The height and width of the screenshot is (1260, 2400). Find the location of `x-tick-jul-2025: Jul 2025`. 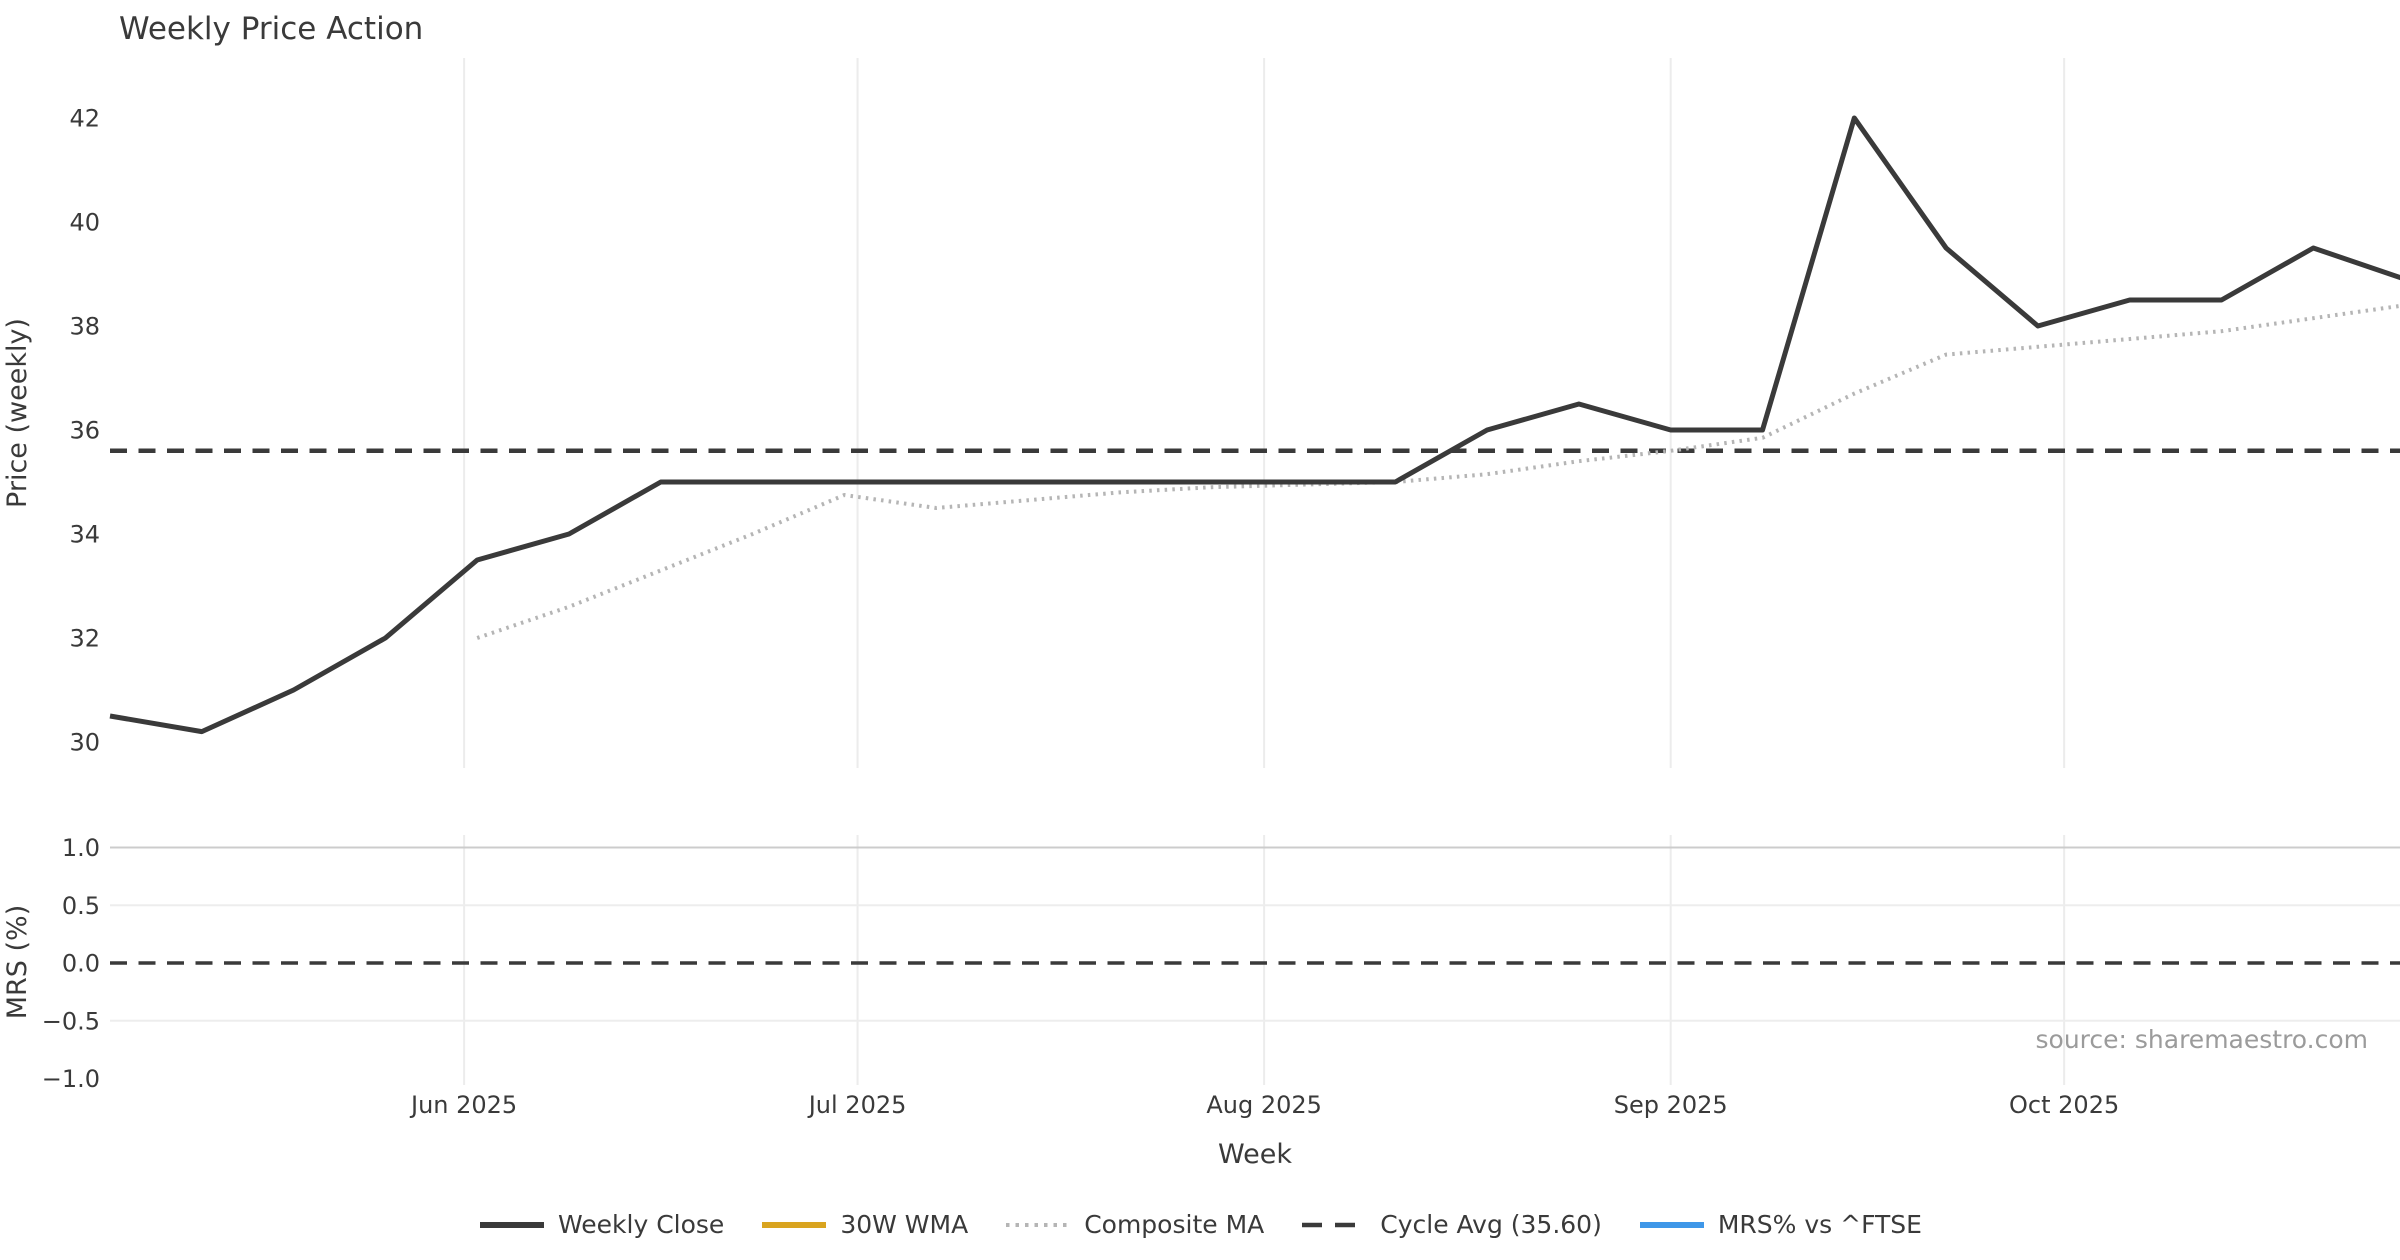

x-tick-jul-2025: Jul 2025 is located at coordinates (857, 1105).